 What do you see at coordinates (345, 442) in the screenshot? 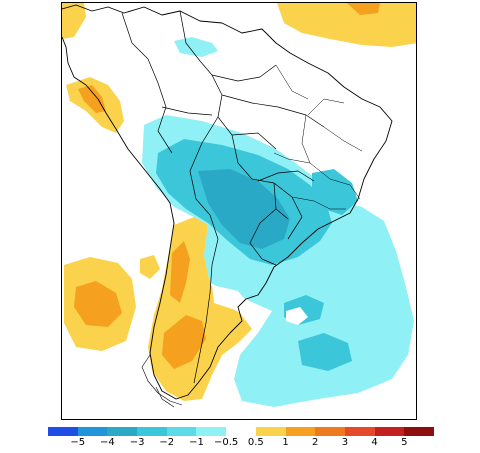
I see `colorbar-tick-label: 3` at bounding box center [345, 442].